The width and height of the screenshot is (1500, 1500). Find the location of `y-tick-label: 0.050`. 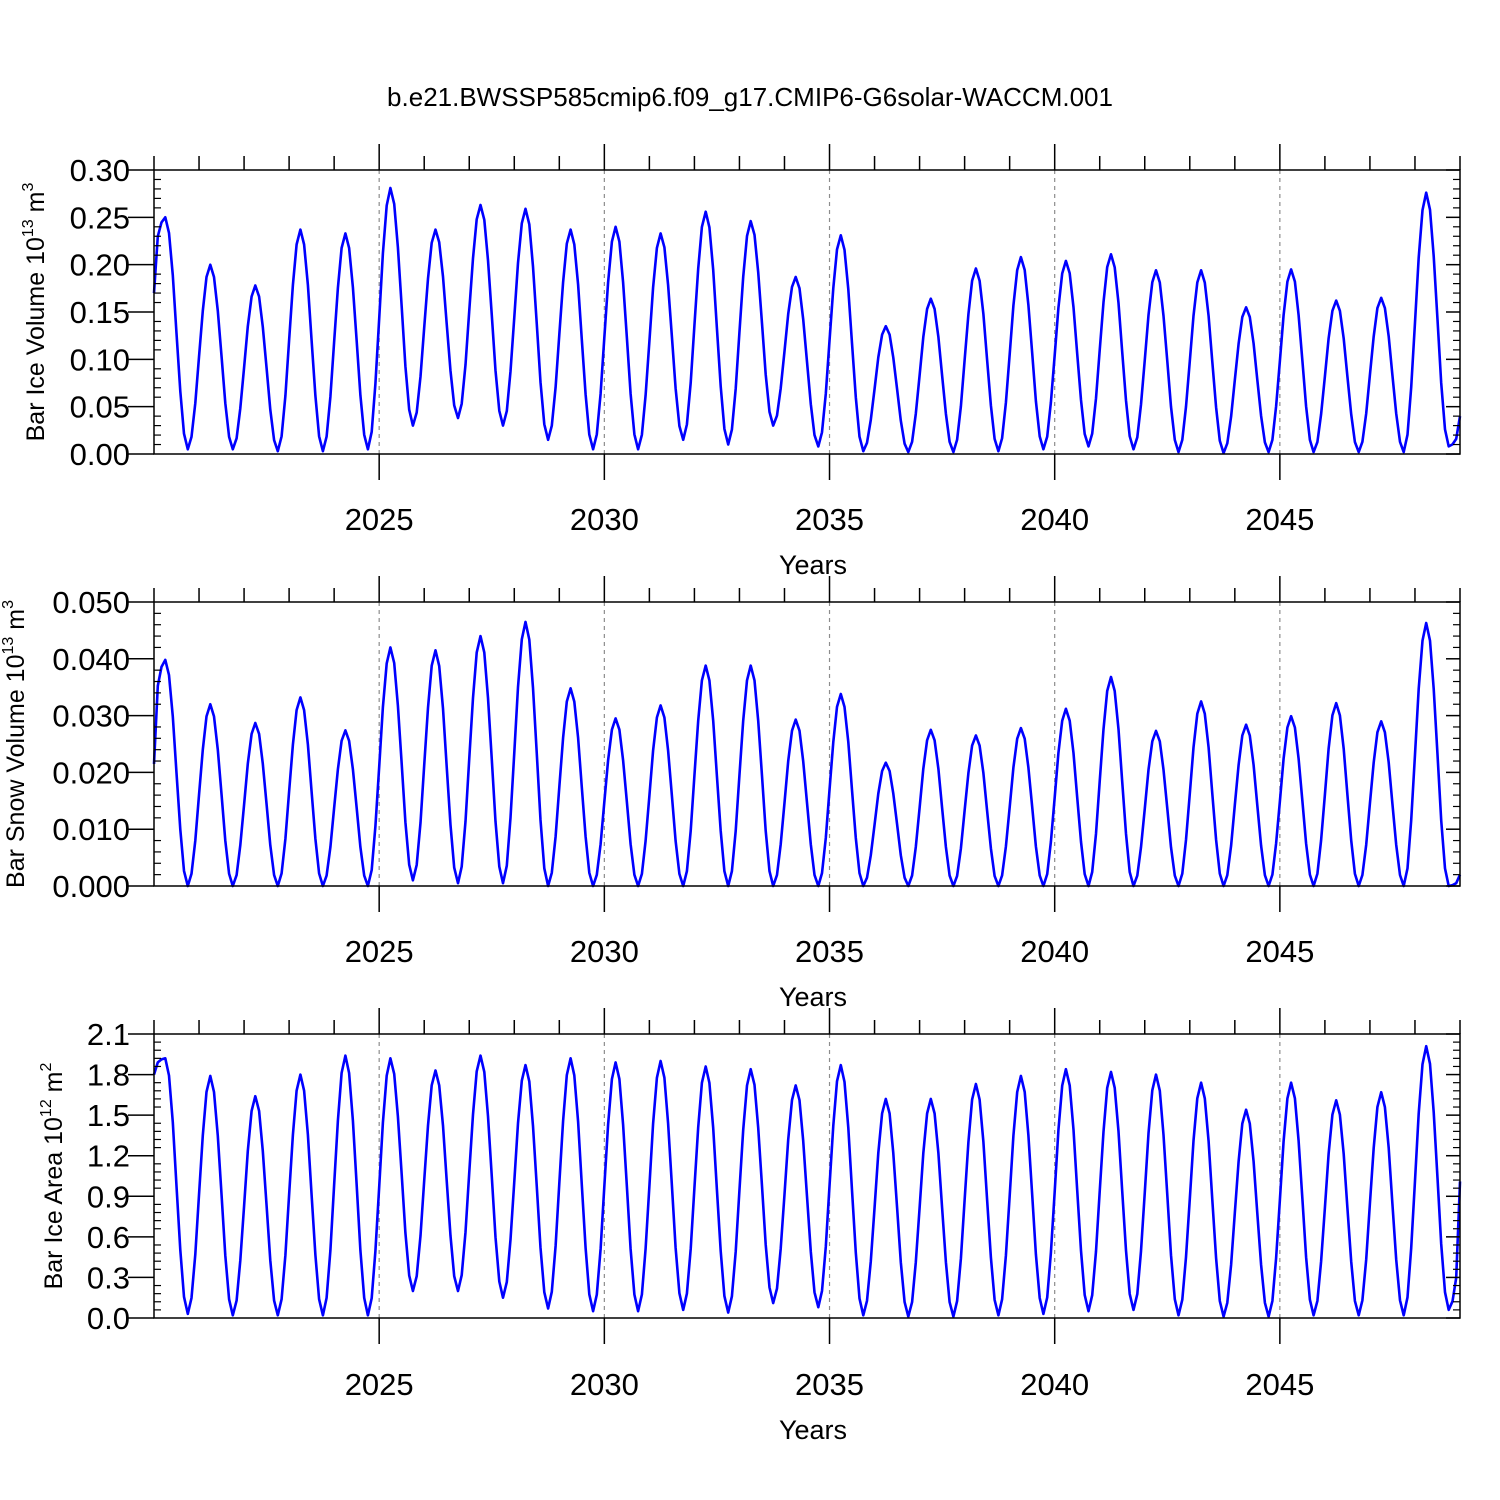

y-tick-label: 0.050 is located at coordinates (91, 602).